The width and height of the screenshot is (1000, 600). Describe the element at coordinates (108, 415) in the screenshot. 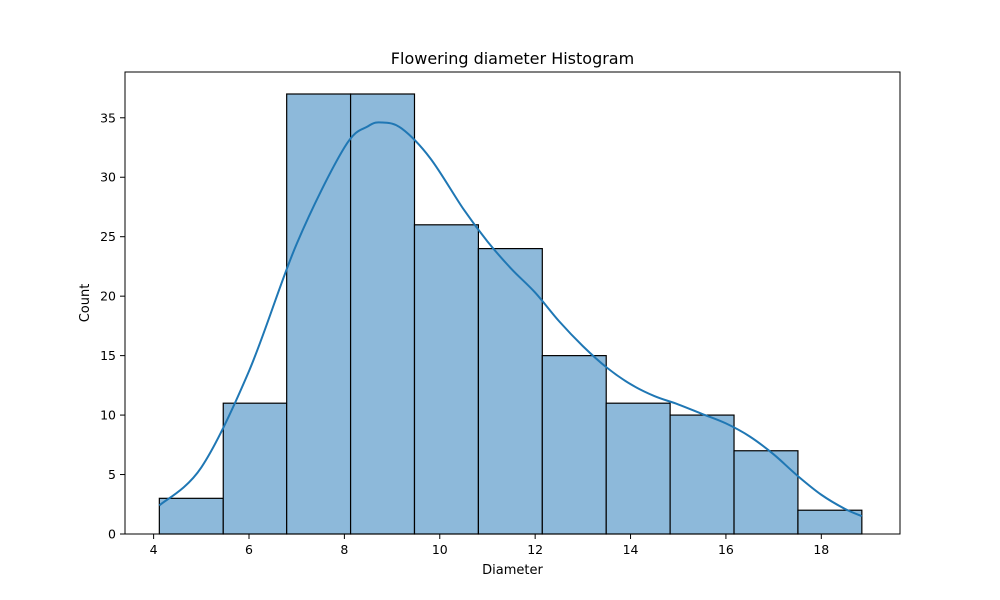

I see `y-tick-label: 10` at that location.